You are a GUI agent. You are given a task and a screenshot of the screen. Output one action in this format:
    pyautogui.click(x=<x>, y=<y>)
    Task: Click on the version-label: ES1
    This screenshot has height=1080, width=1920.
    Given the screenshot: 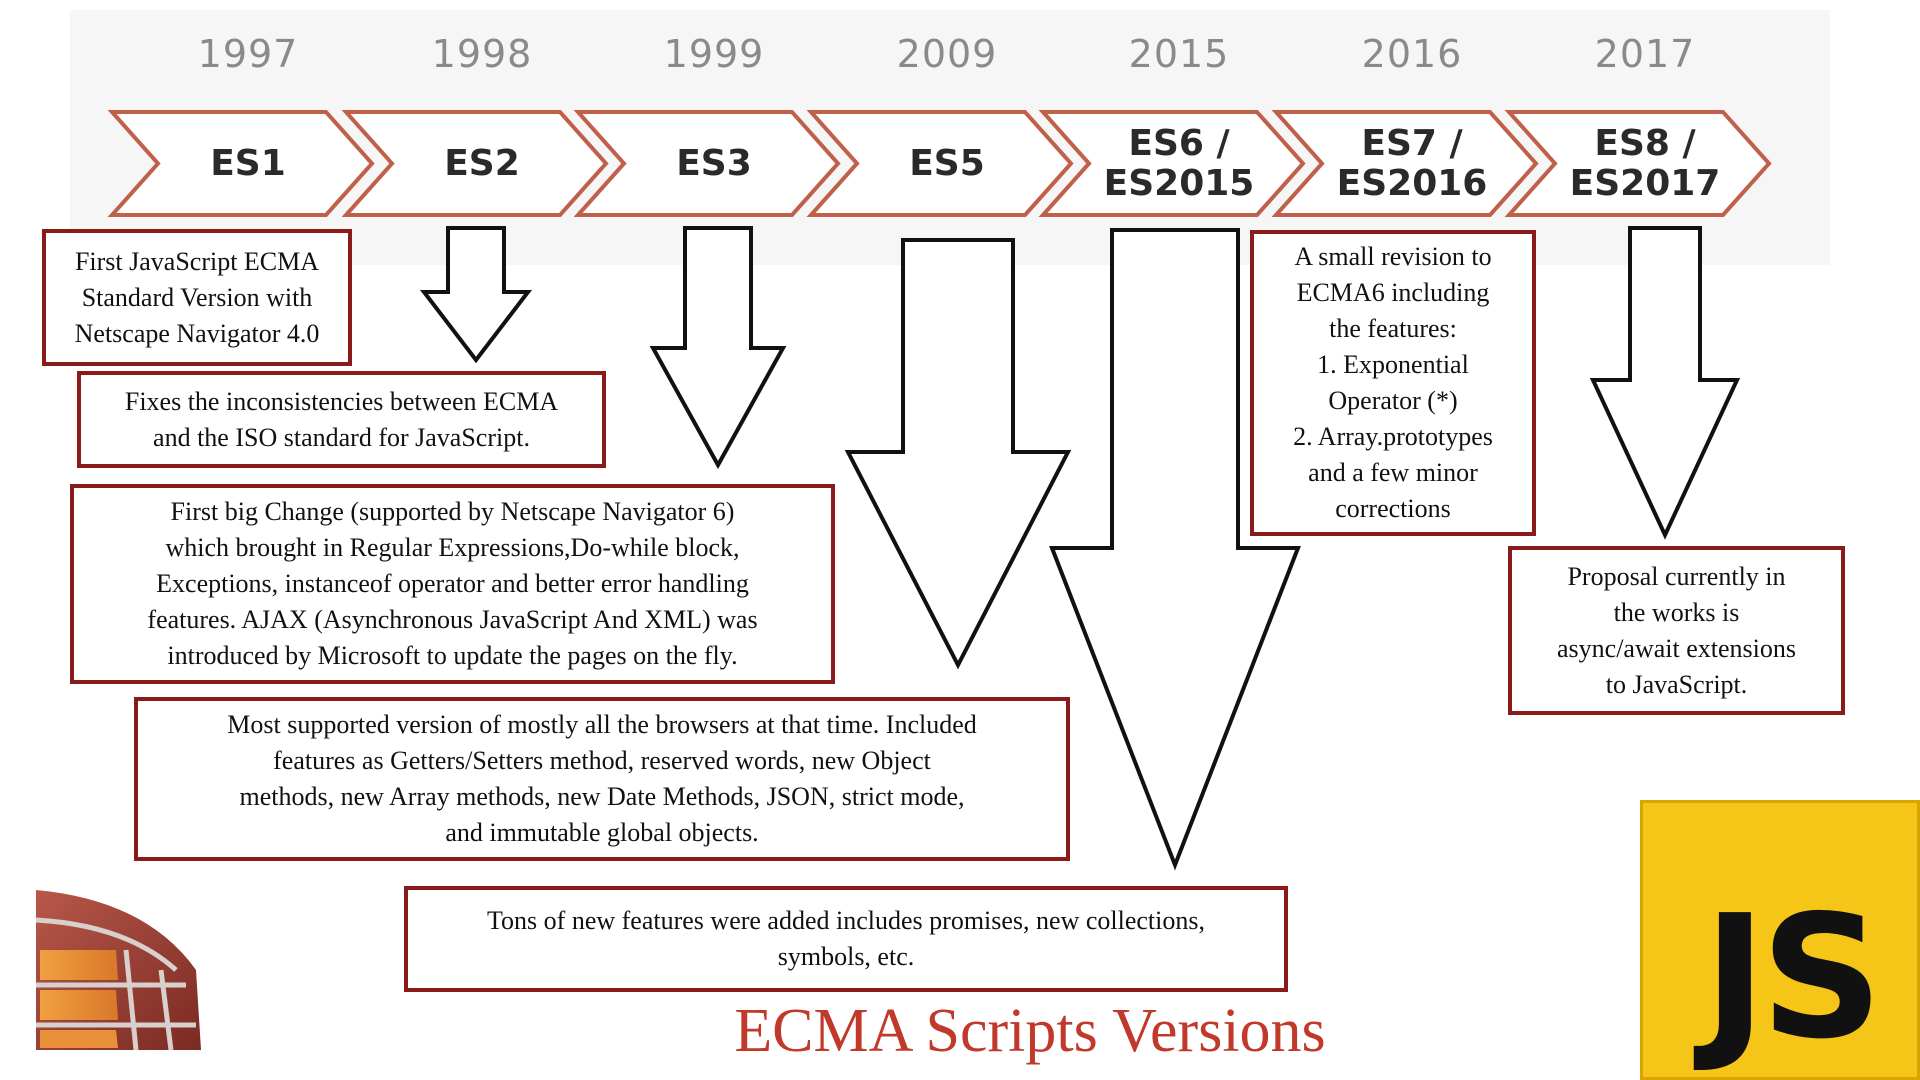 What is the action you would take?
    pyautogui.click(x=248, y=163)
    